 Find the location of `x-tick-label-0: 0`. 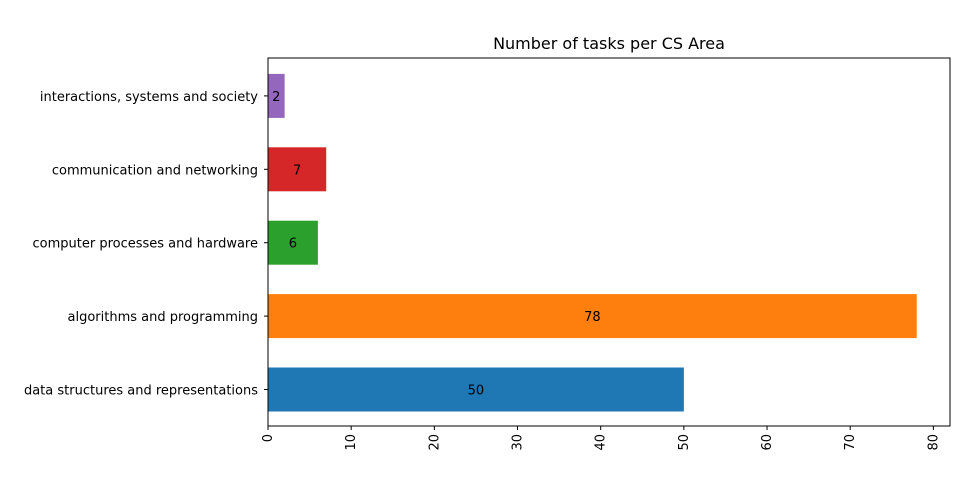

x-tick-label-0: 0 is located at coordinates (268, 438).